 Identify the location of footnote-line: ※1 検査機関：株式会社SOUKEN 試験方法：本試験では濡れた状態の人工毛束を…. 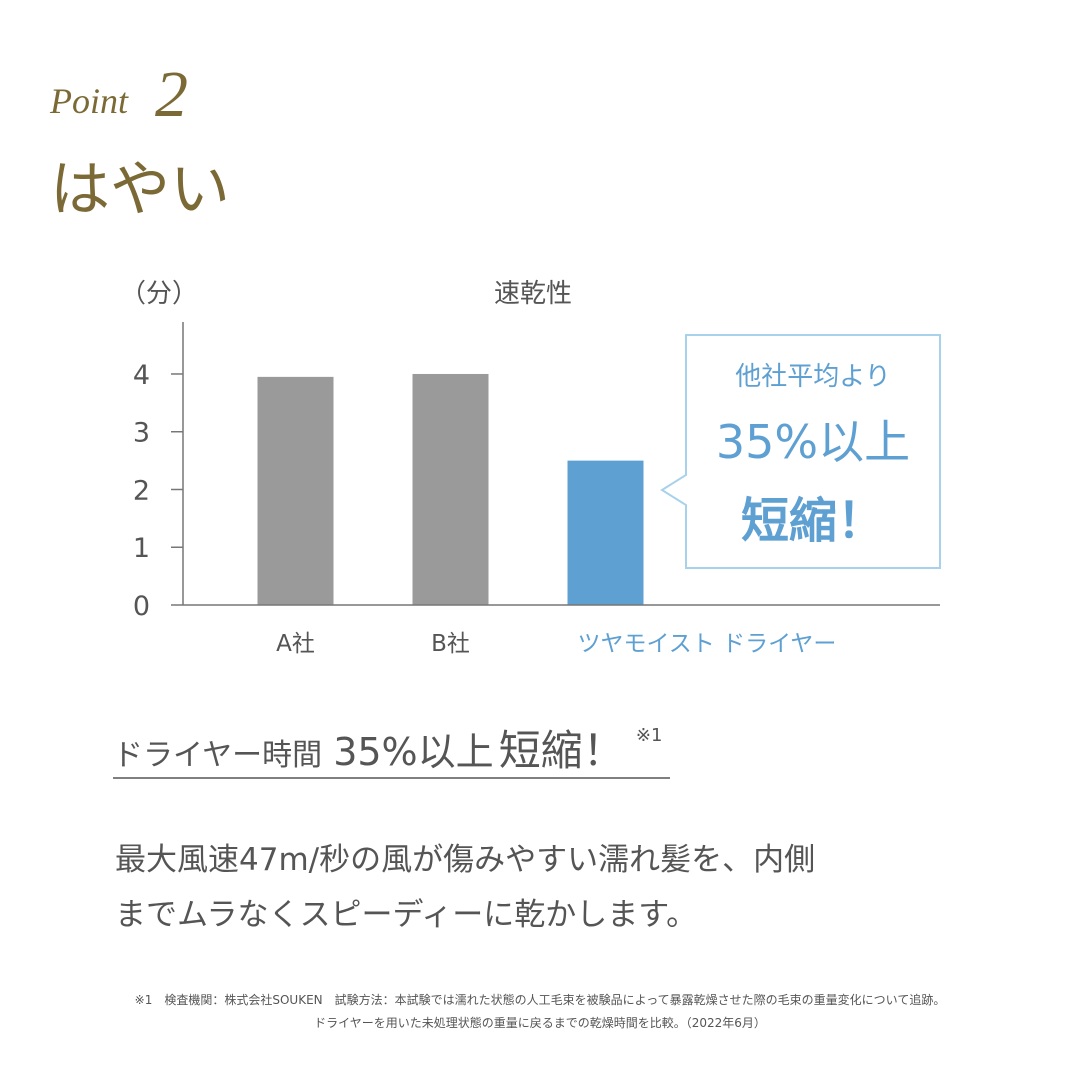
(540, 999).